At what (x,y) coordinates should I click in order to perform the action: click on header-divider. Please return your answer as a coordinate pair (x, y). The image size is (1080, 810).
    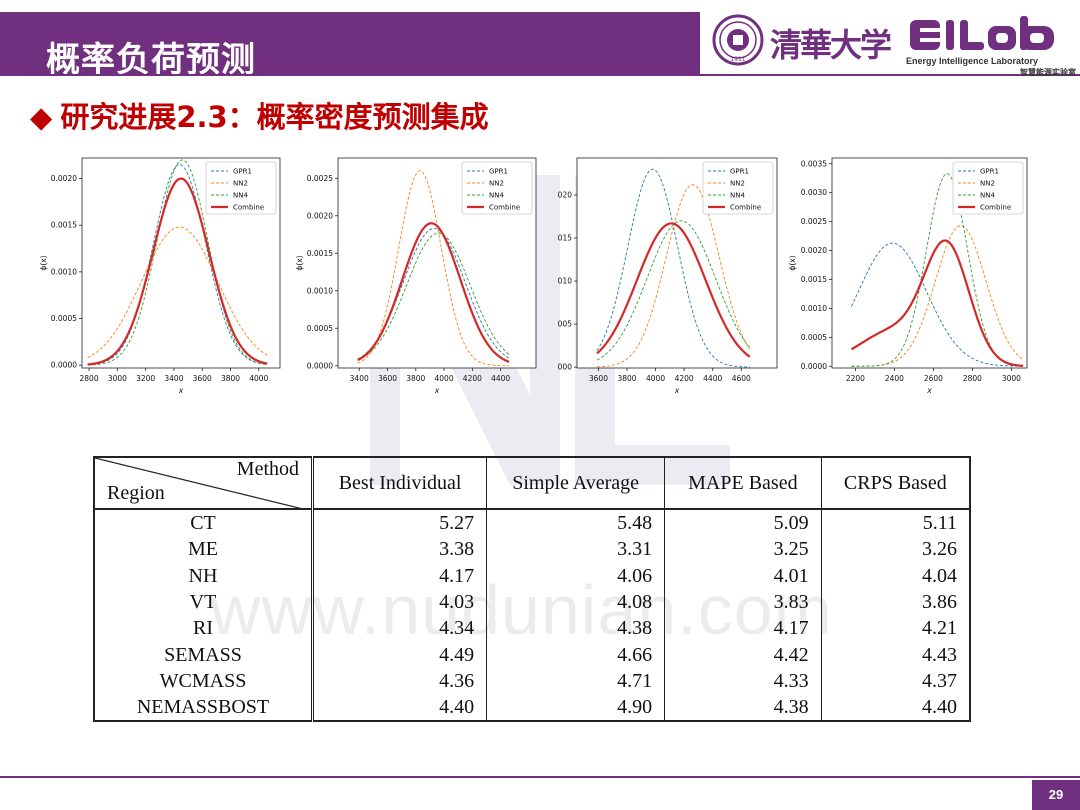
    Looking at the image, I should click on (540, 75).